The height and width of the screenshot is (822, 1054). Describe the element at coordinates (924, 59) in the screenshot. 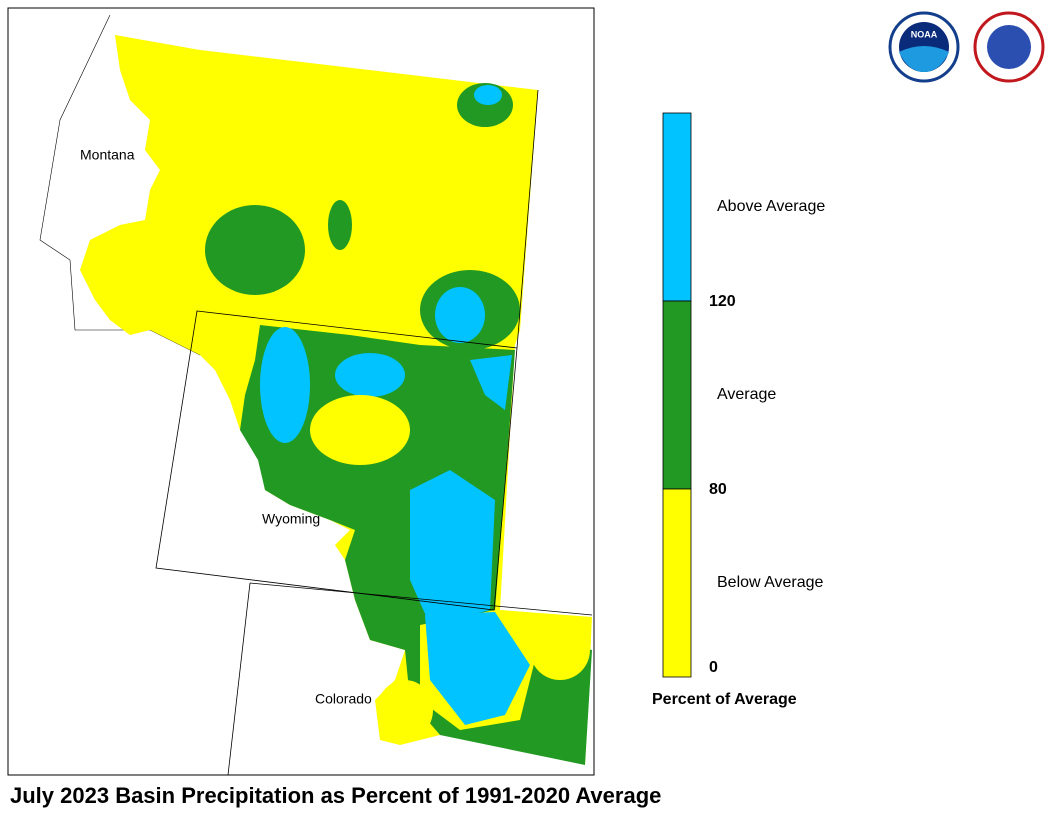

I see `noaa-wave` at that location.